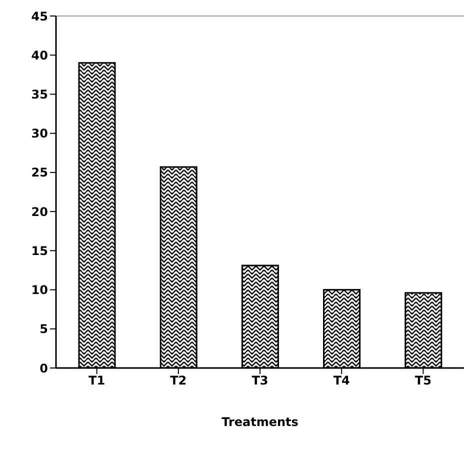  Describe the element at coordinates (39, 55) in the screenshot. I see `y-tick-label: 40` at that location.